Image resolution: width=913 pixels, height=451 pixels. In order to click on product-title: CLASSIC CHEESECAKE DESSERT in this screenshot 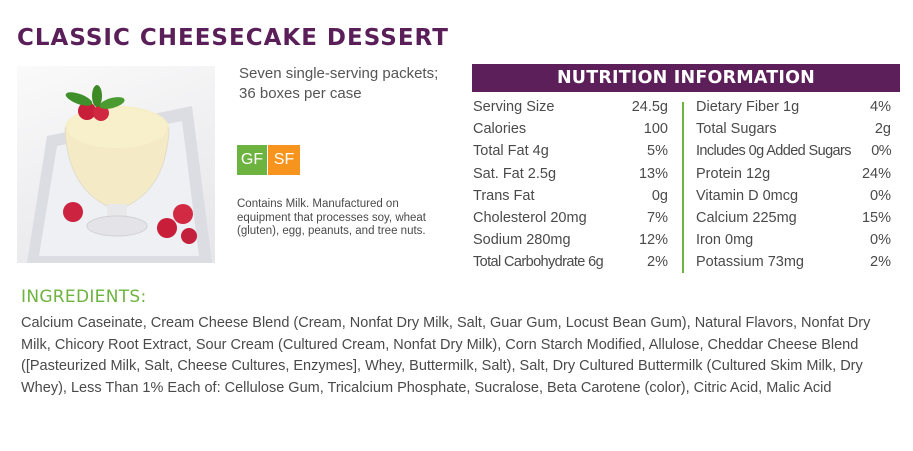, I will do `click(233, 38)`.